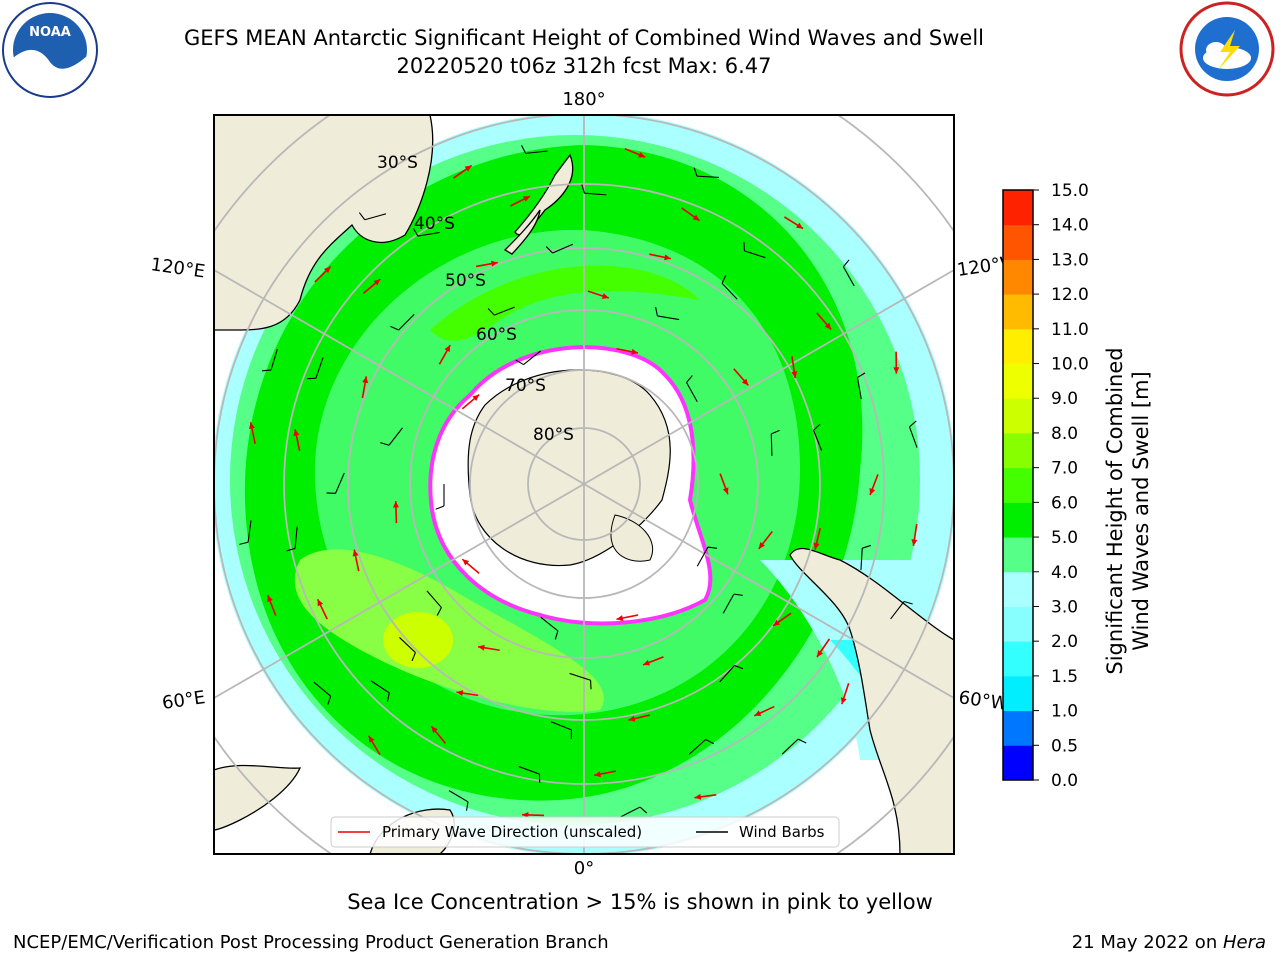 The image size is (1280, 960). Describe the element at coordinates (1018, 485) in the screenshot. I see `colorbar-border` at that location.